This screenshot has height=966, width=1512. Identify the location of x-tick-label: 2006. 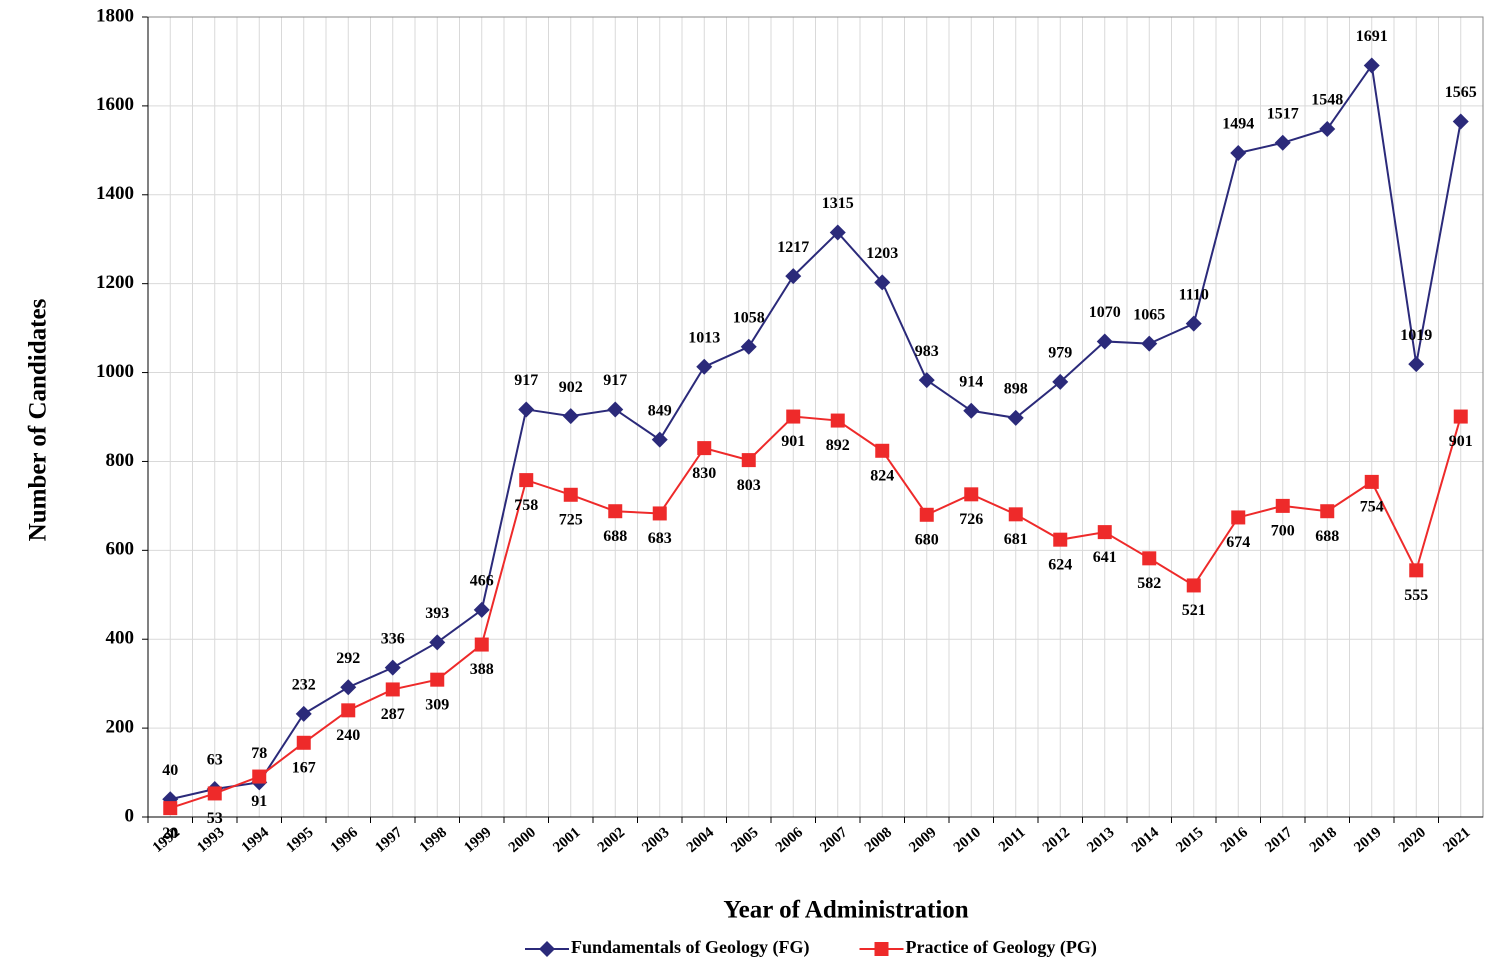
(790, 840).